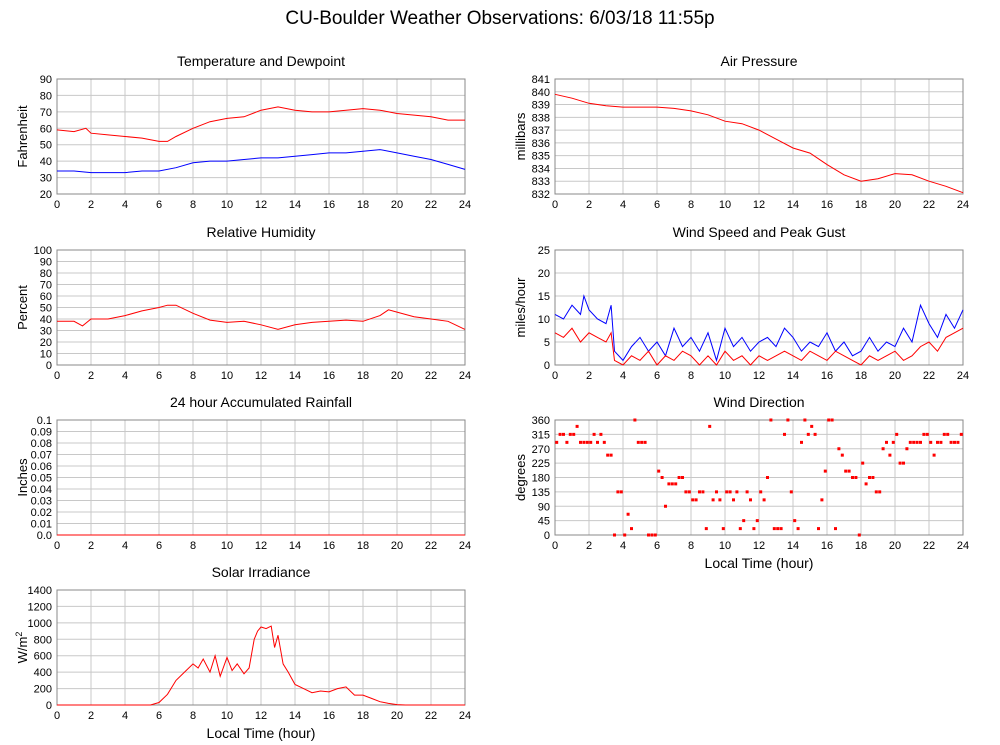  I want to click on y-tick-label: 0.08, so click(41, 444).